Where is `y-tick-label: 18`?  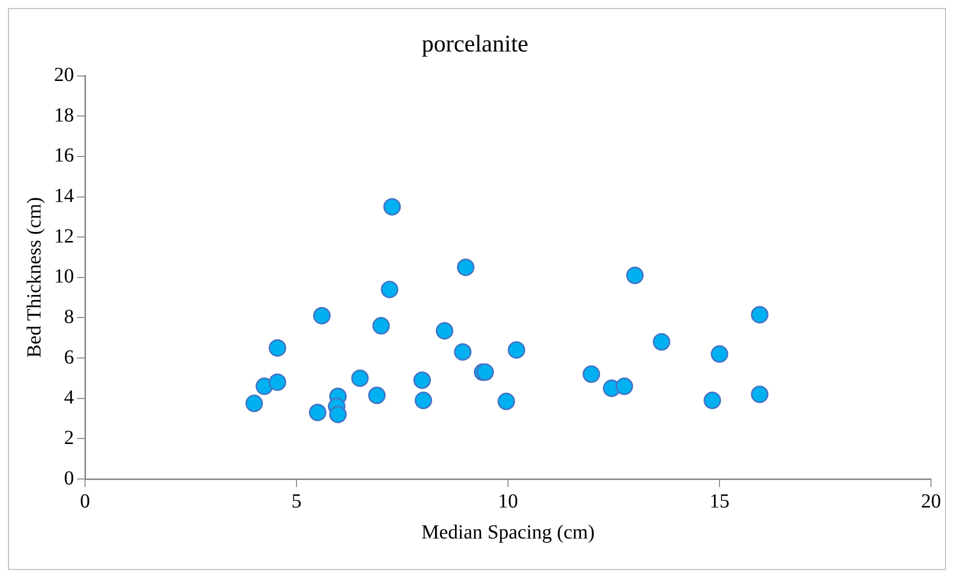
y-tick-label: 18 is located at coordinates (64, 115).